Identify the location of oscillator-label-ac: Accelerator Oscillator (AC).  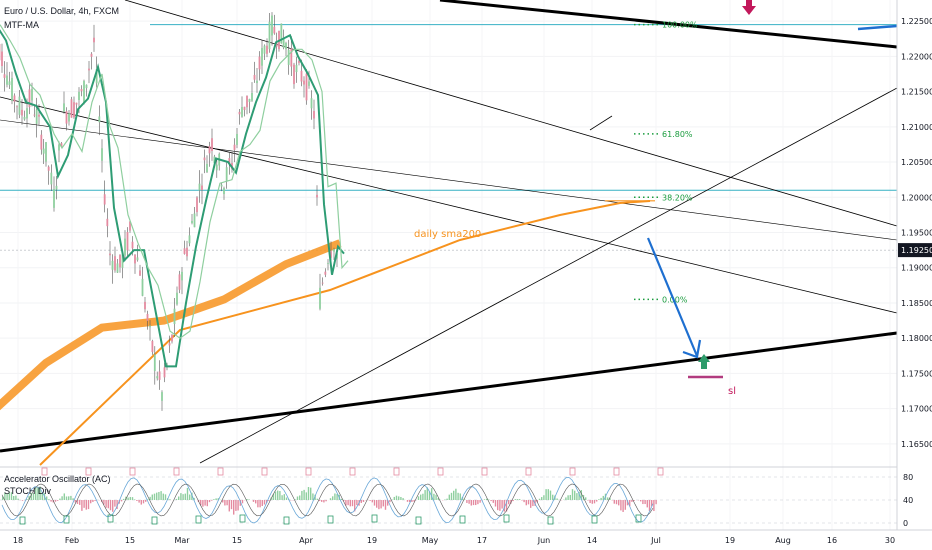
(57, 479).